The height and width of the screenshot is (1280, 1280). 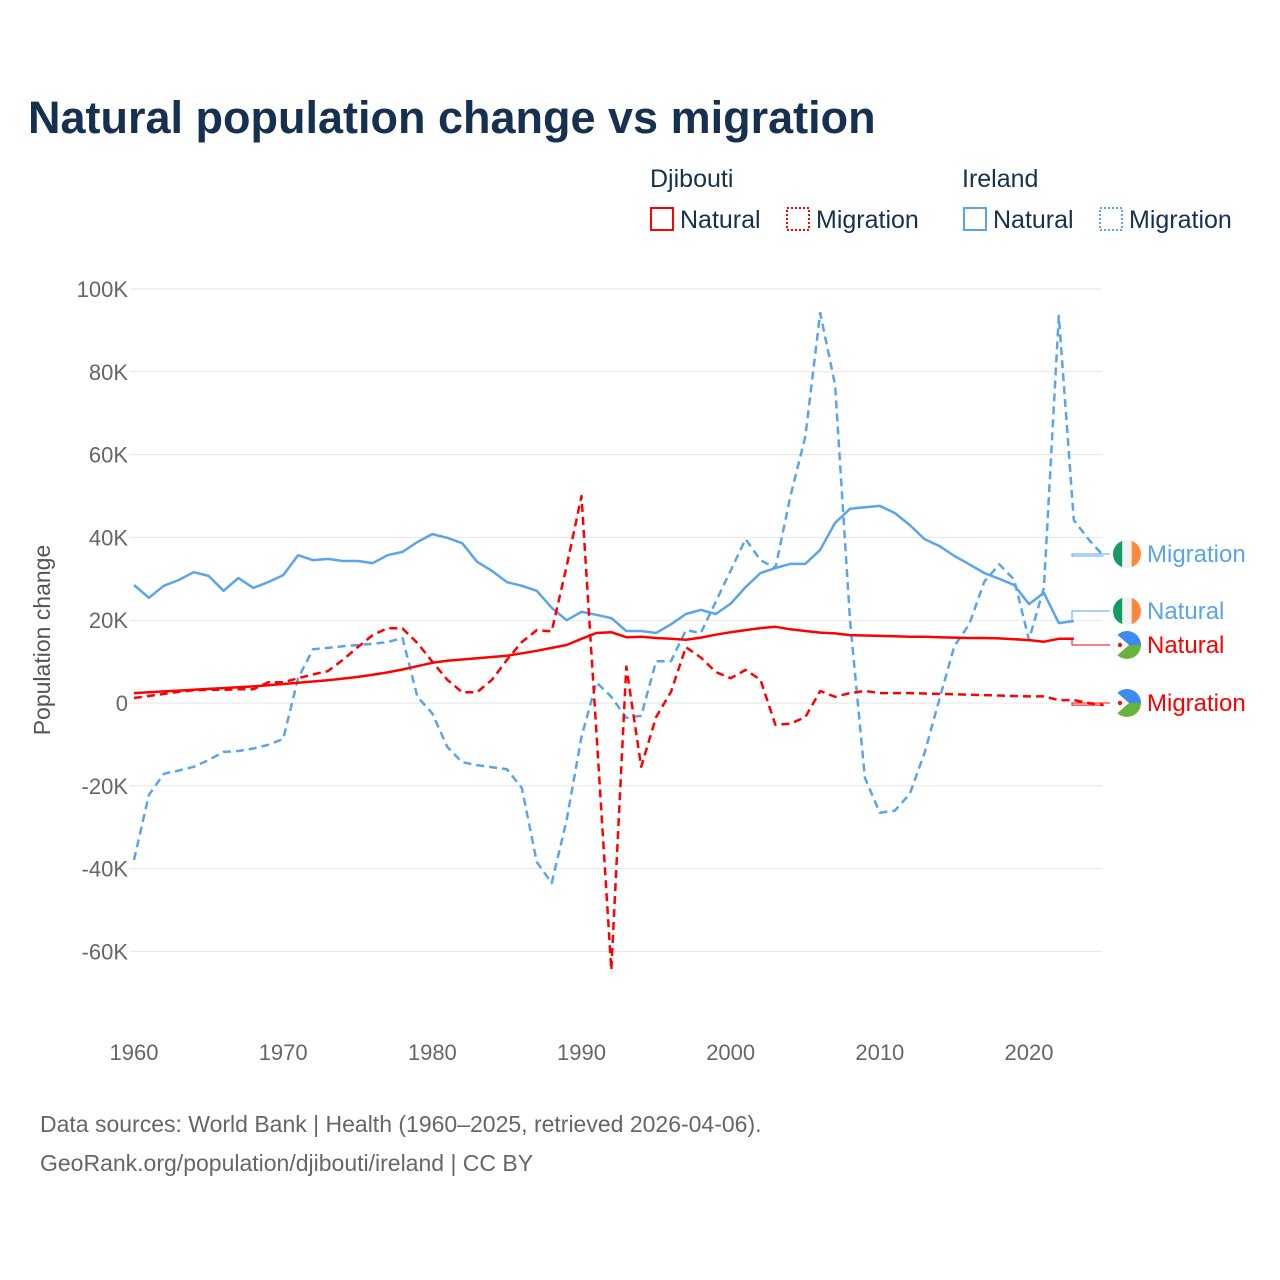 I want to click on legend-label-djibouti-natural: Natural, so click(x=720, y=220).